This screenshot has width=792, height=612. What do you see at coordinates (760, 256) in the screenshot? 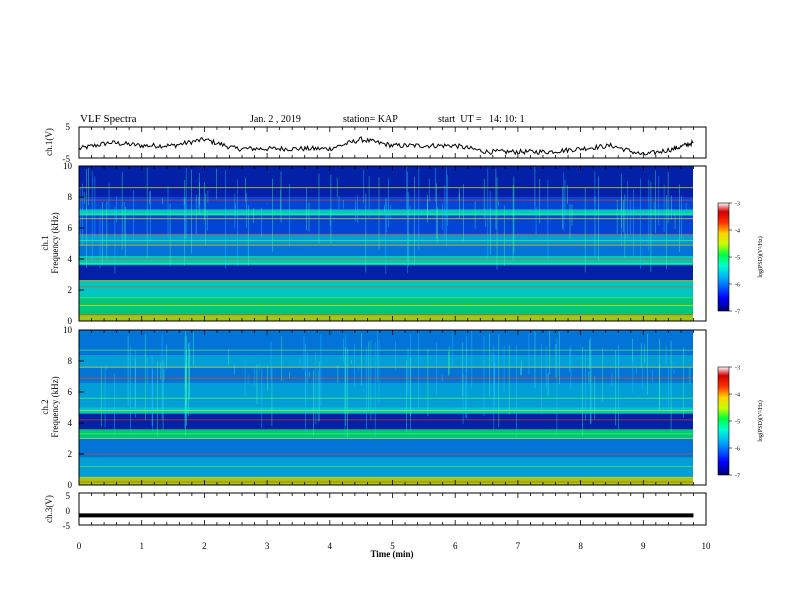
I see `ch1-colorbar-label: log(PSD)(V²/Hz)` at bounding box center [760, 256].